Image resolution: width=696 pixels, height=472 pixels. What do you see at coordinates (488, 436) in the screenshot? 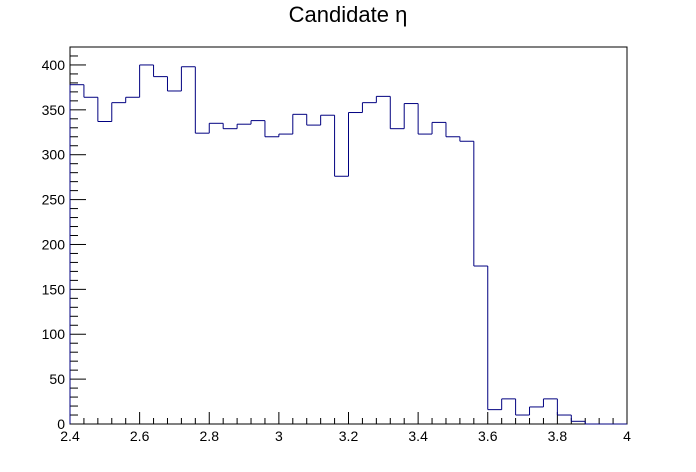
I see `x-tick-label: 3.6` at bounding box center [488, 436].